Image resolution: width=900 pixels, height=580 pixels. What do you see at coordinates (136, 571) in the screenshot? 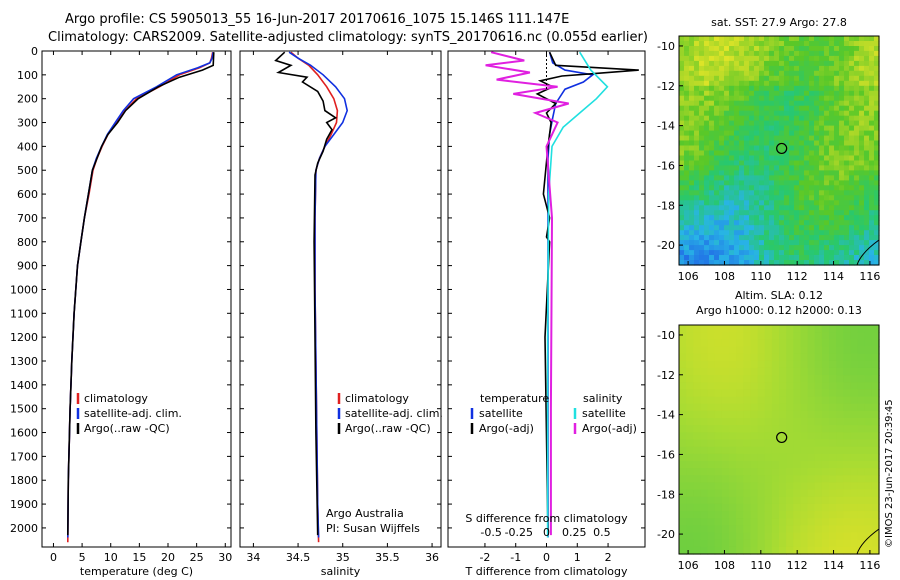
I see `x-axis-label: temperature (deg C)` at bounding box center [136, 571].